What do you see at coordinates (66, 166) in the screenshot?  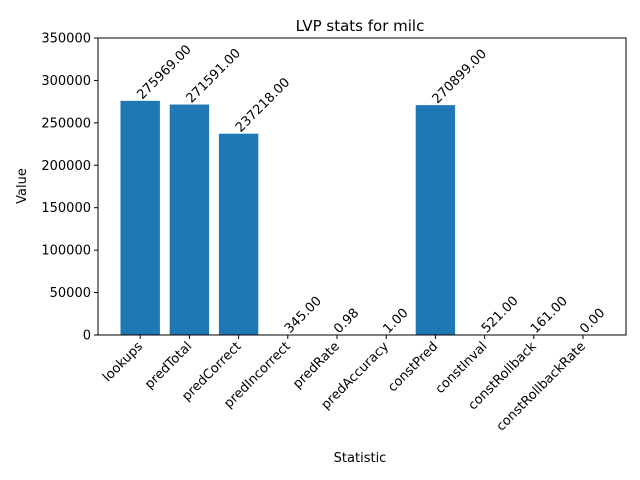 I see `y-tick-label-200000: 200000` at bounding box center [66, 166].